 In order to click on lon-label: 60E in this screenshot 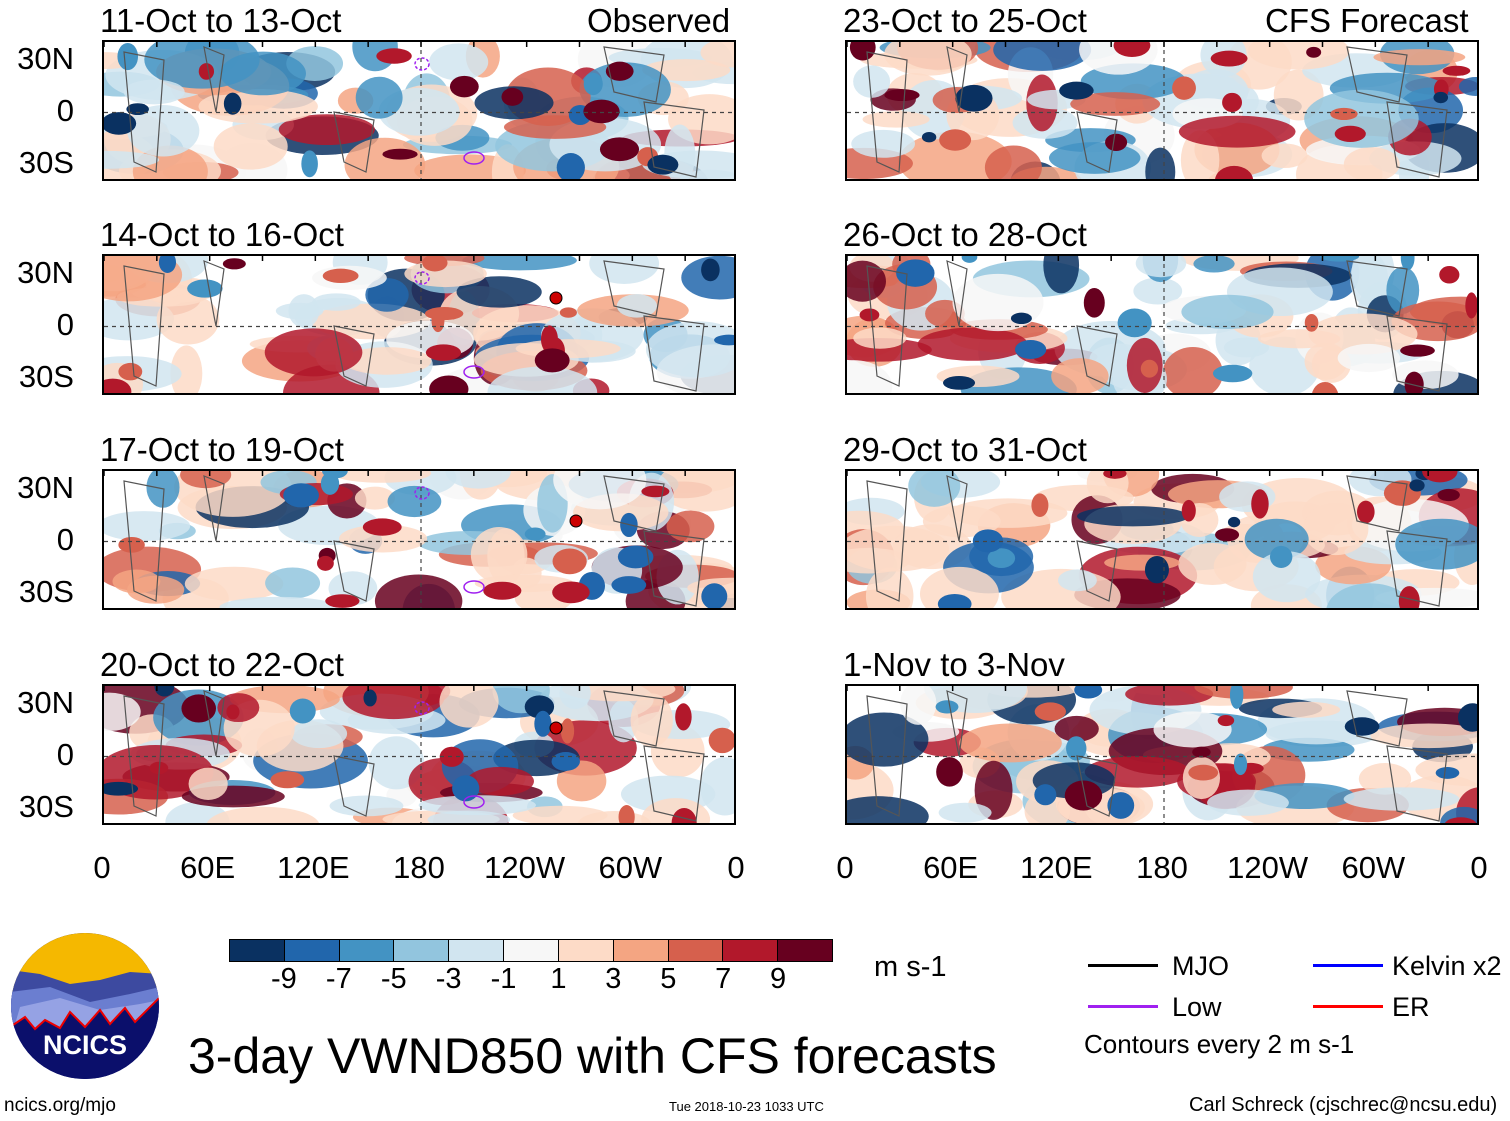, I will do `click(208, 867)`.